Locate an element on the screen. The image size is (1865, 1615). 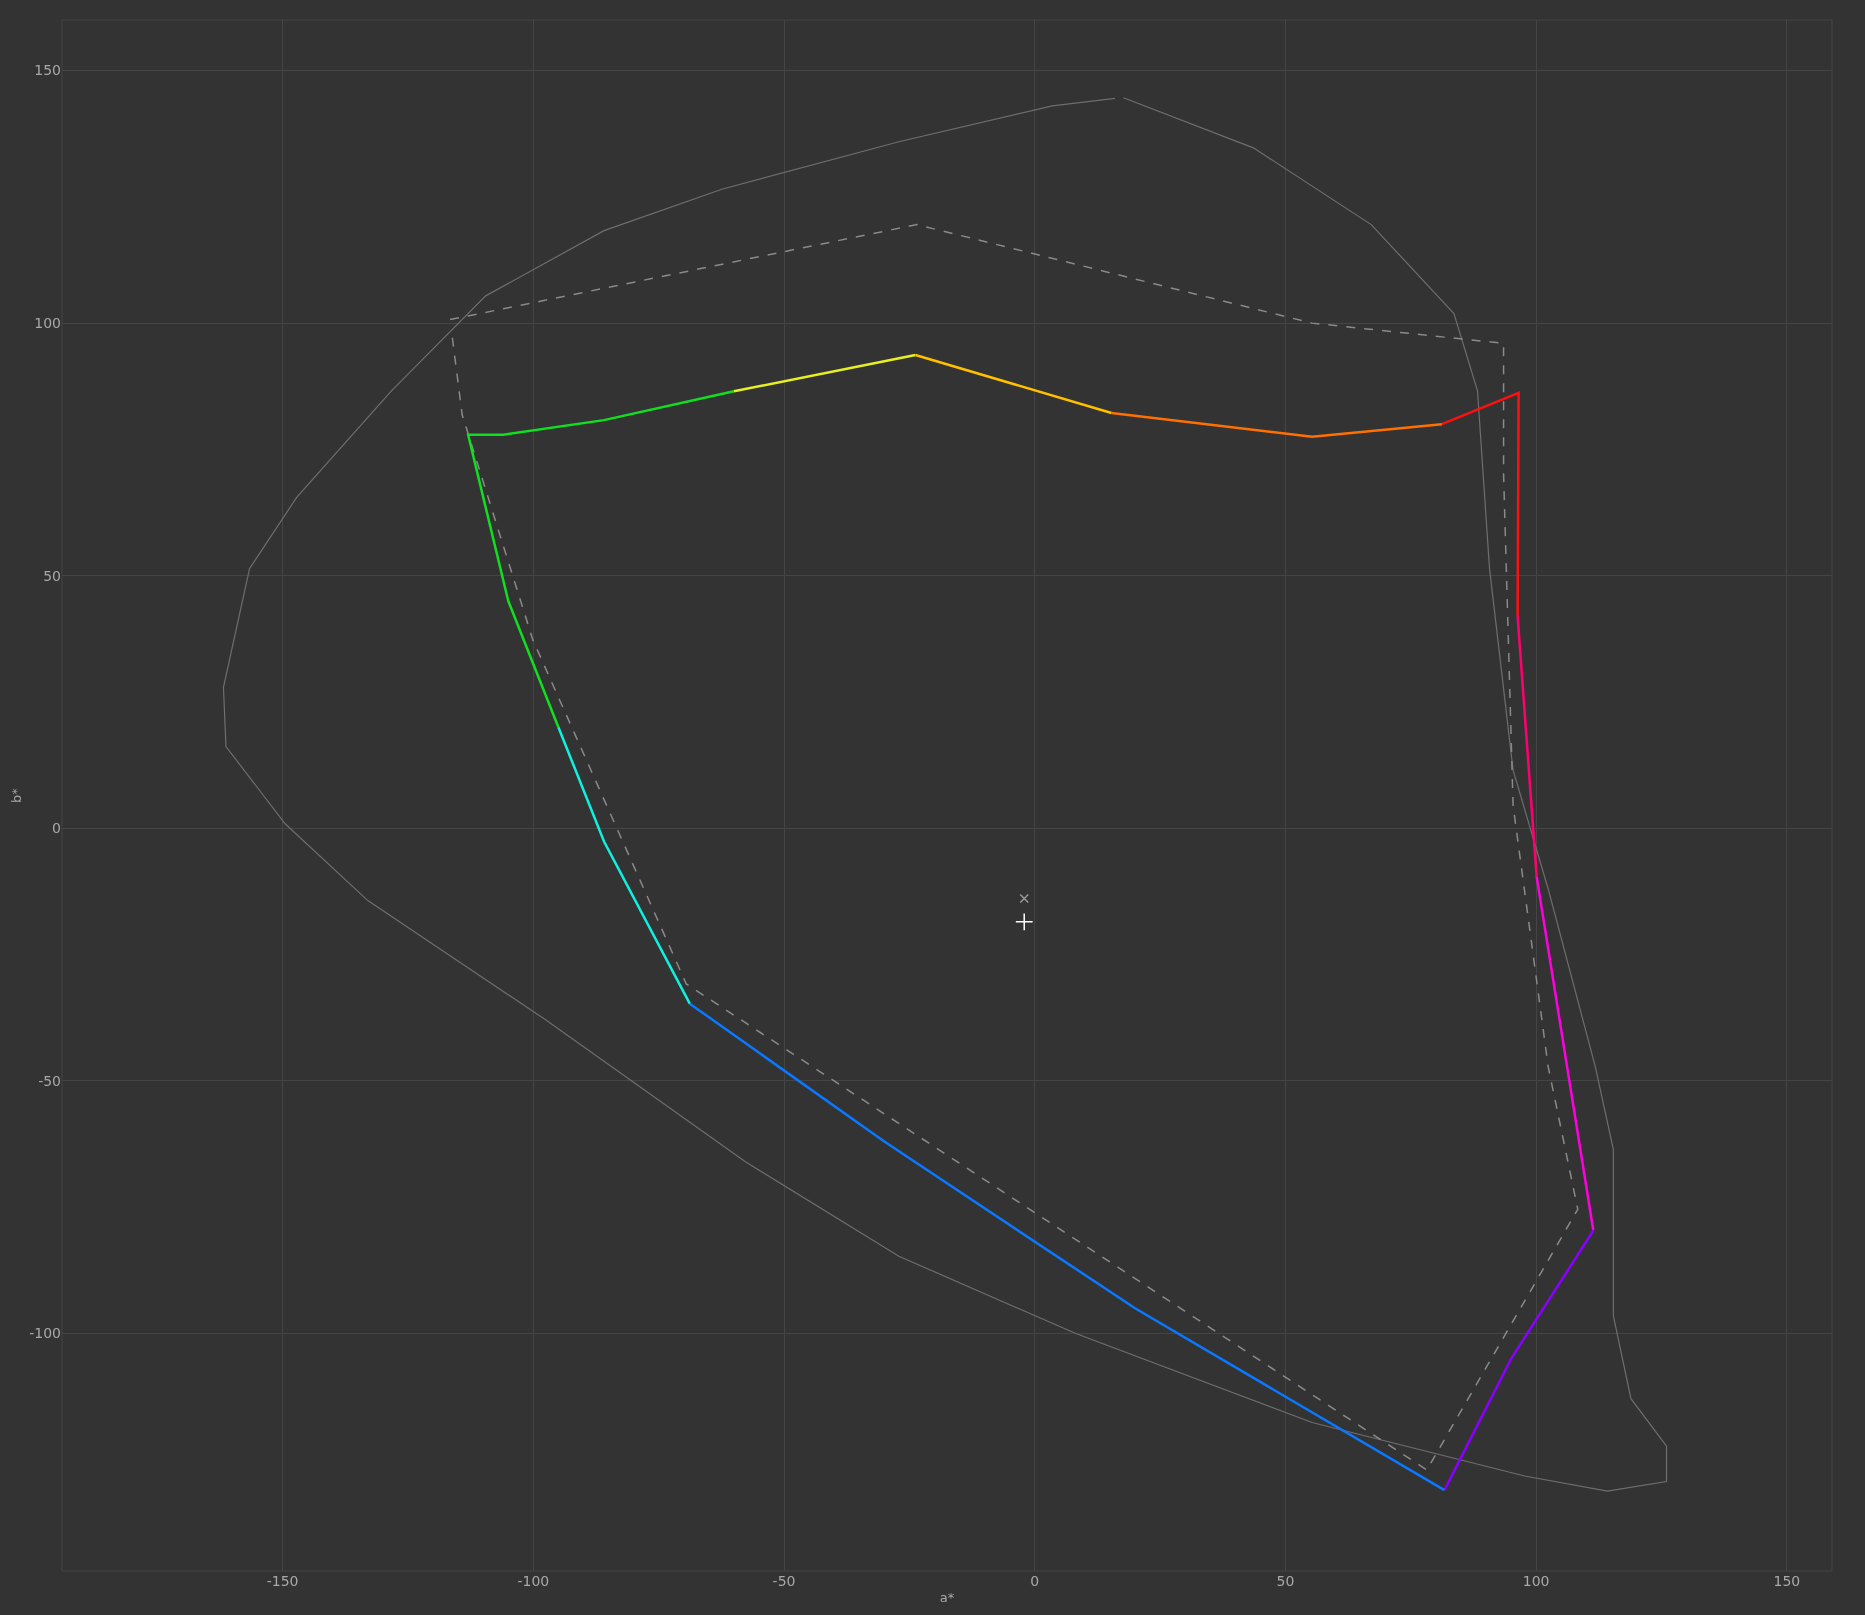
y-axis-title: b* is located at coordinates (17, 795).